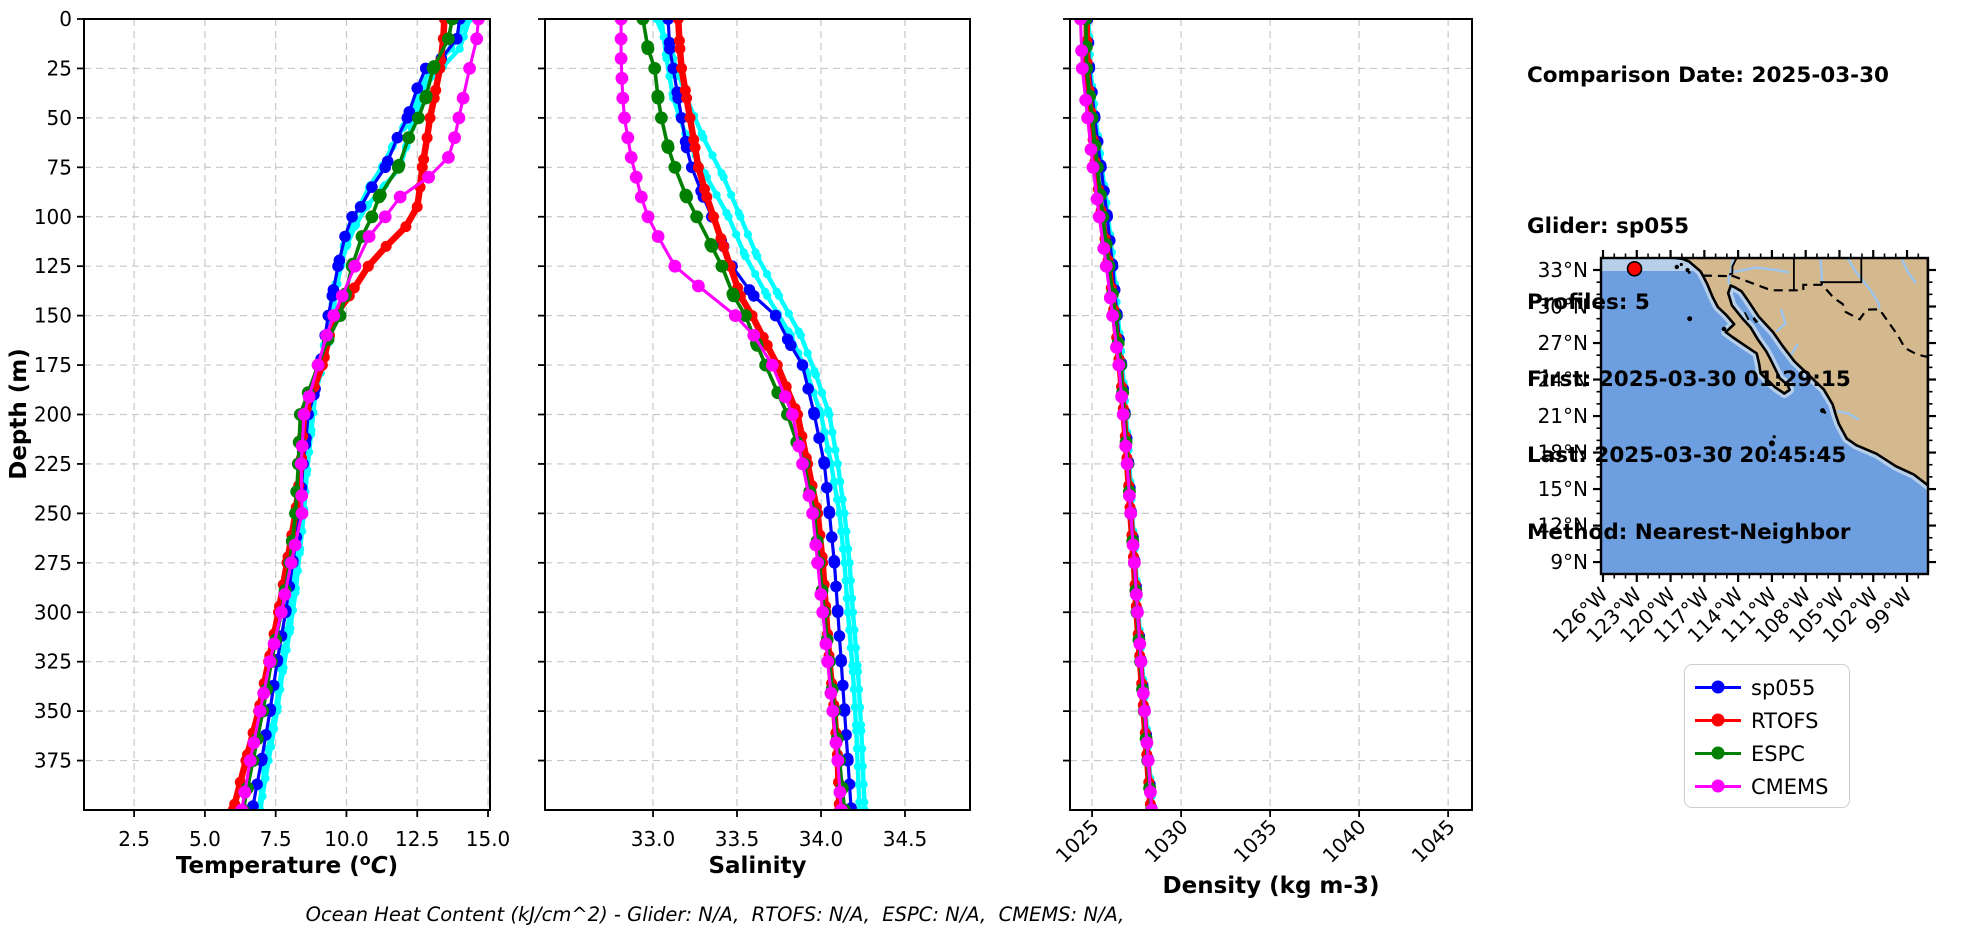 The height and width of the screenshot is (934, 1978). I want to click on svg-text: 125, so click(53, 266).